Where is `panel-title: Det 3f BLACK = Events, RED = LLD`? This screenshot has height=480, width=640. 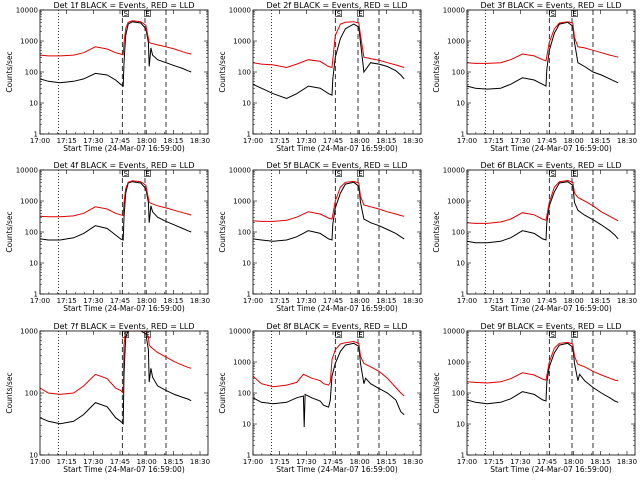 panel-title: Det 3f BLACK = Events, RED = LLD is located at coordinates (550, 5).